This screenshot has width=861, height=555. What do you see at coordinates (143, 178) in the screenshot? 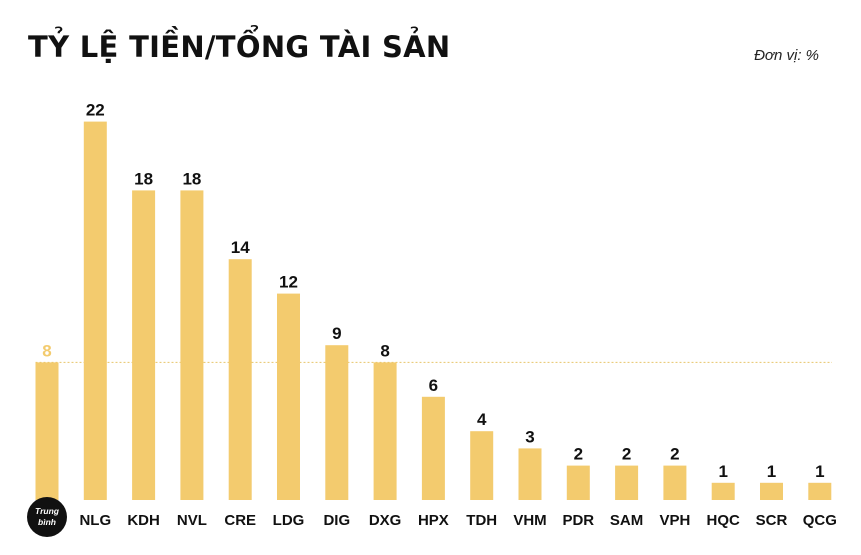
I see `value-label-kdh: 18` at bounding box center [143, 178].